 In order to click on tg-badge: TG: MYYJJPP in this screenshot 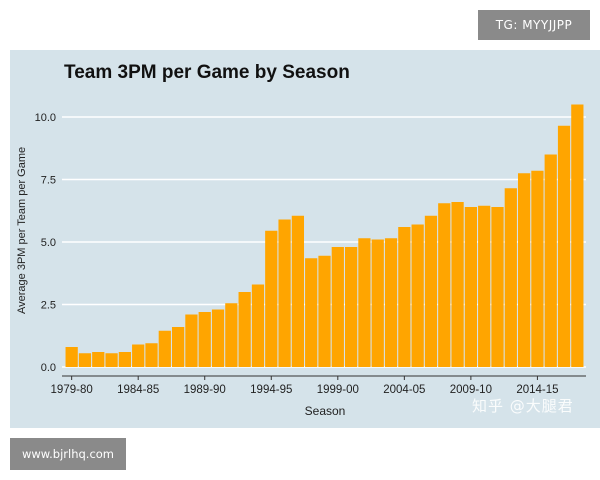, I will do `click(534, 25)`.